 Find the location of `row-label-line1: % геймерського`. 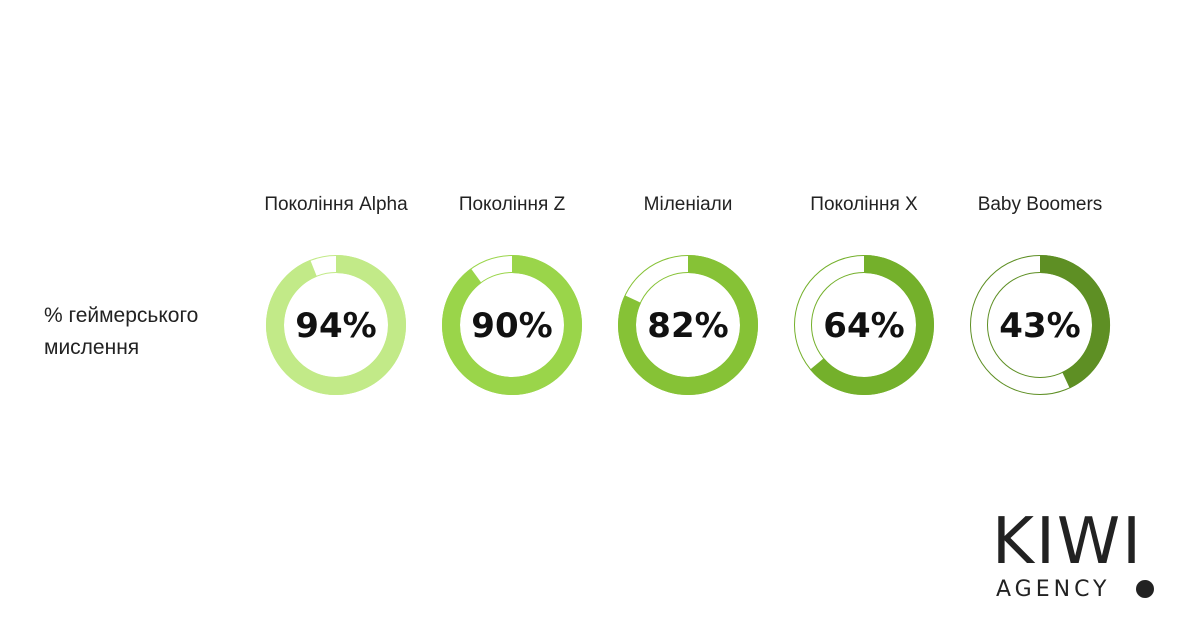

row-label-line1: % геймерського is located at coordinates (121, 315).